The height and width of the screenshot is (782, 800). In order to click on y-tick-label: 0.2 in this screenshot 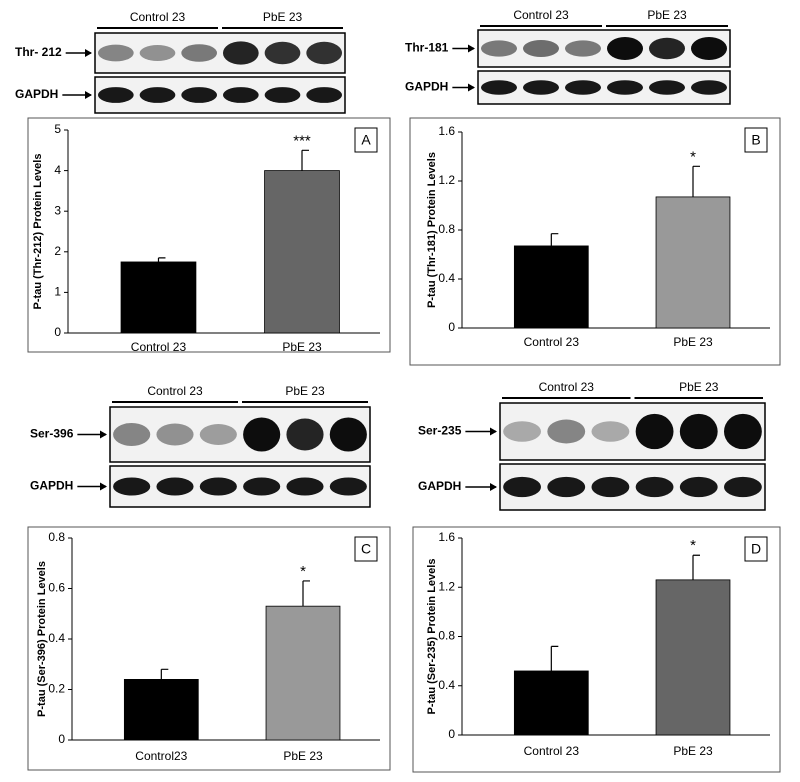, I will do `click(56, 689)`.